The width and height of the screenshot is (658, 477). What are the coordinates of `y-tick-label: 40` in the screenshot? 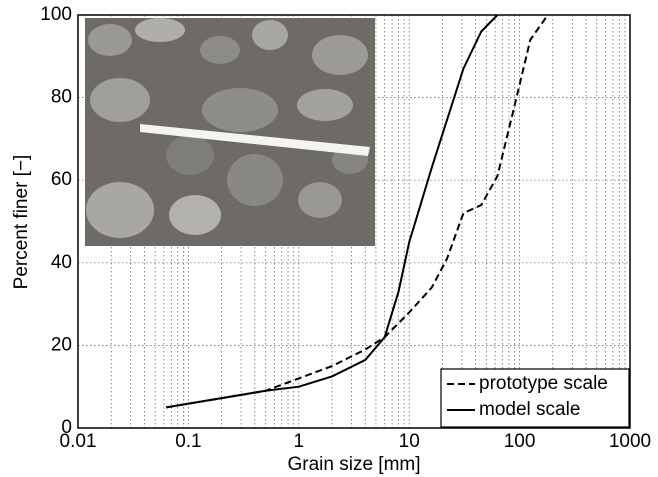 It's located at (61, 262).